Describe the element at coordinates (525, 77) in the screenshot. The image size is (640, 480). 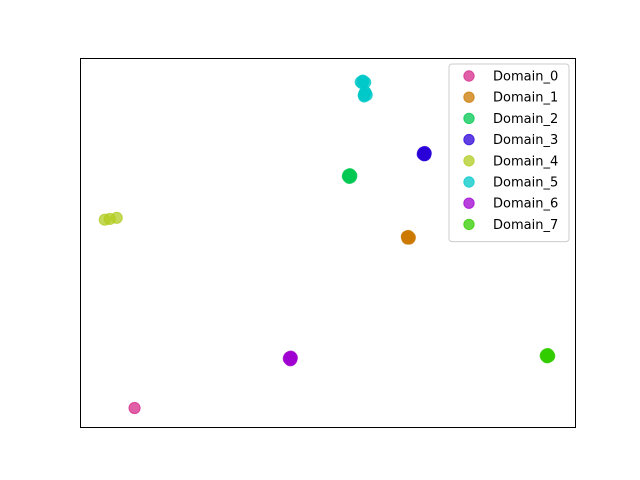
I see `legend-label: Domain_0` at that location.